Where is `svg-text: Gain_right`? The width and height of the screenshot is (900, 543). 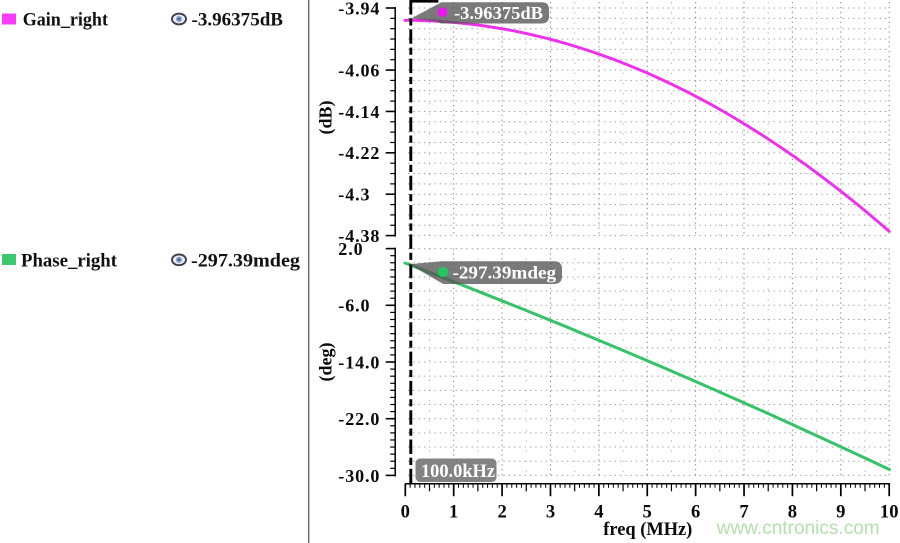 svg-text: Gain_right is located at coordinates (66, 21).